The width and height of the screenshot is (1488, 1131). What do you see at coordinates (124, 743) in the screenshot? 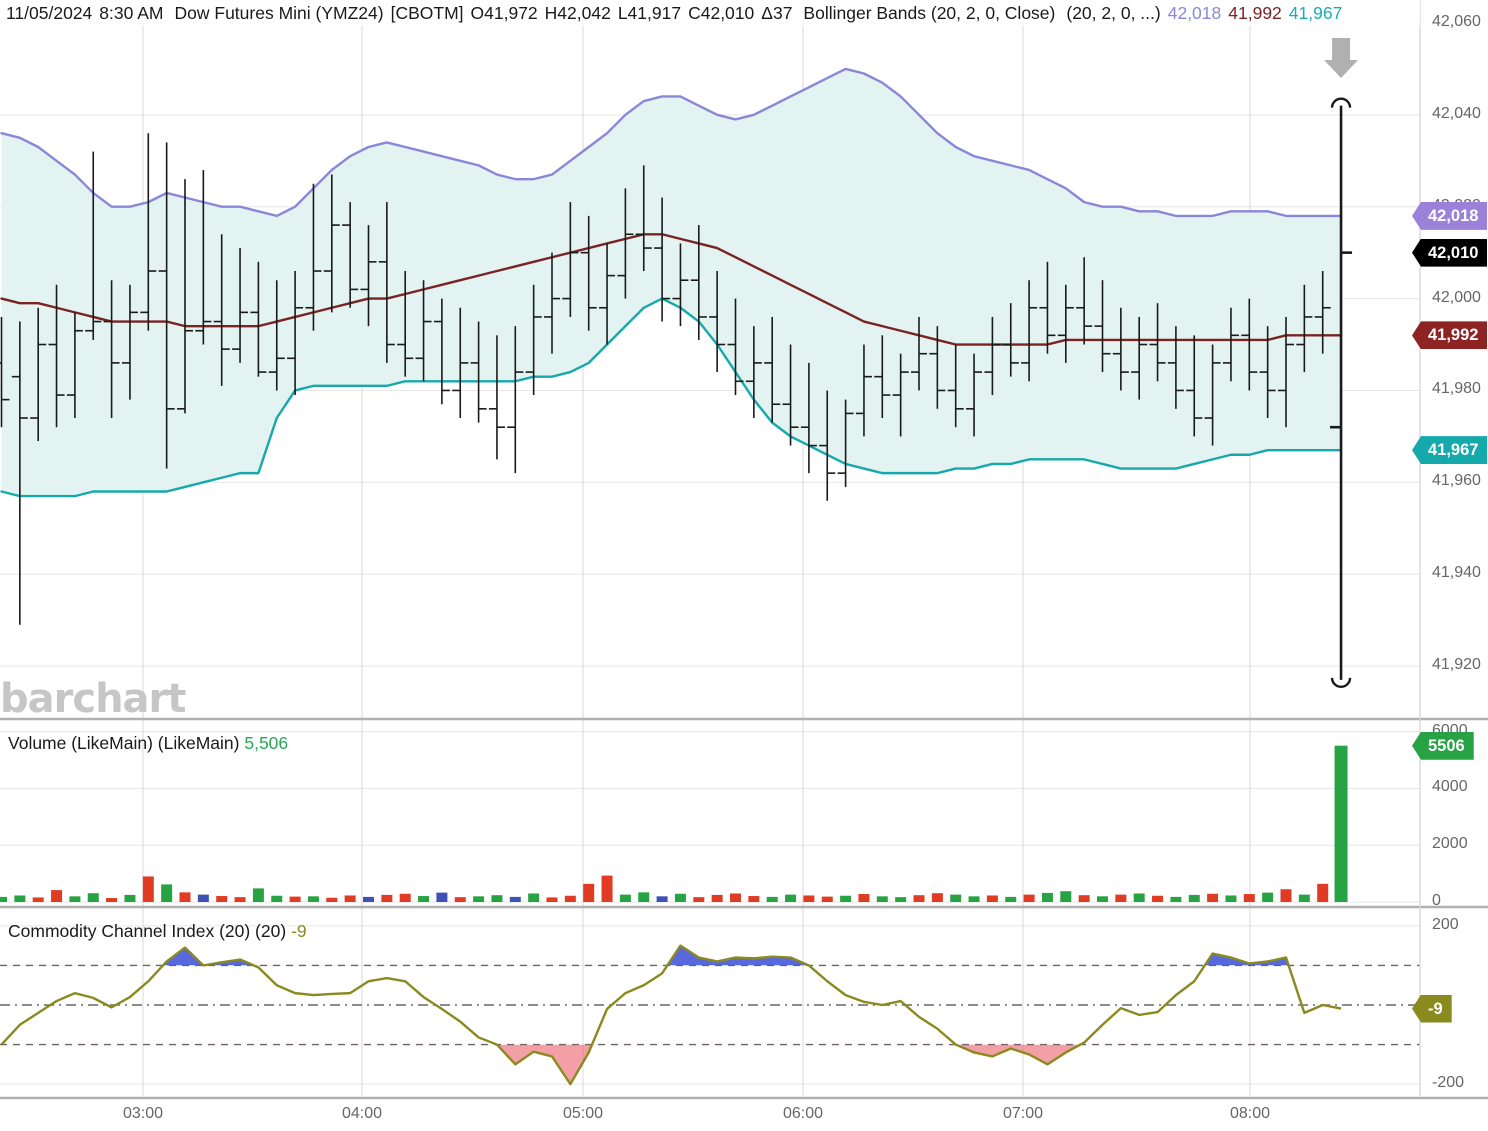
I see `volume-pane-label: Volume (LikeMain) (LikeMain)` at bounding box center [124, 743].